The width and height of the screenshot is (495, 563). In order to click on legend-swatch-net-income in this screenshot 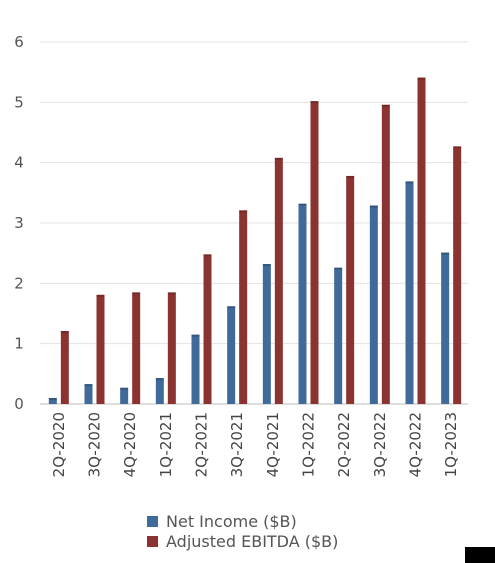, I will do `click(152, 521)`.